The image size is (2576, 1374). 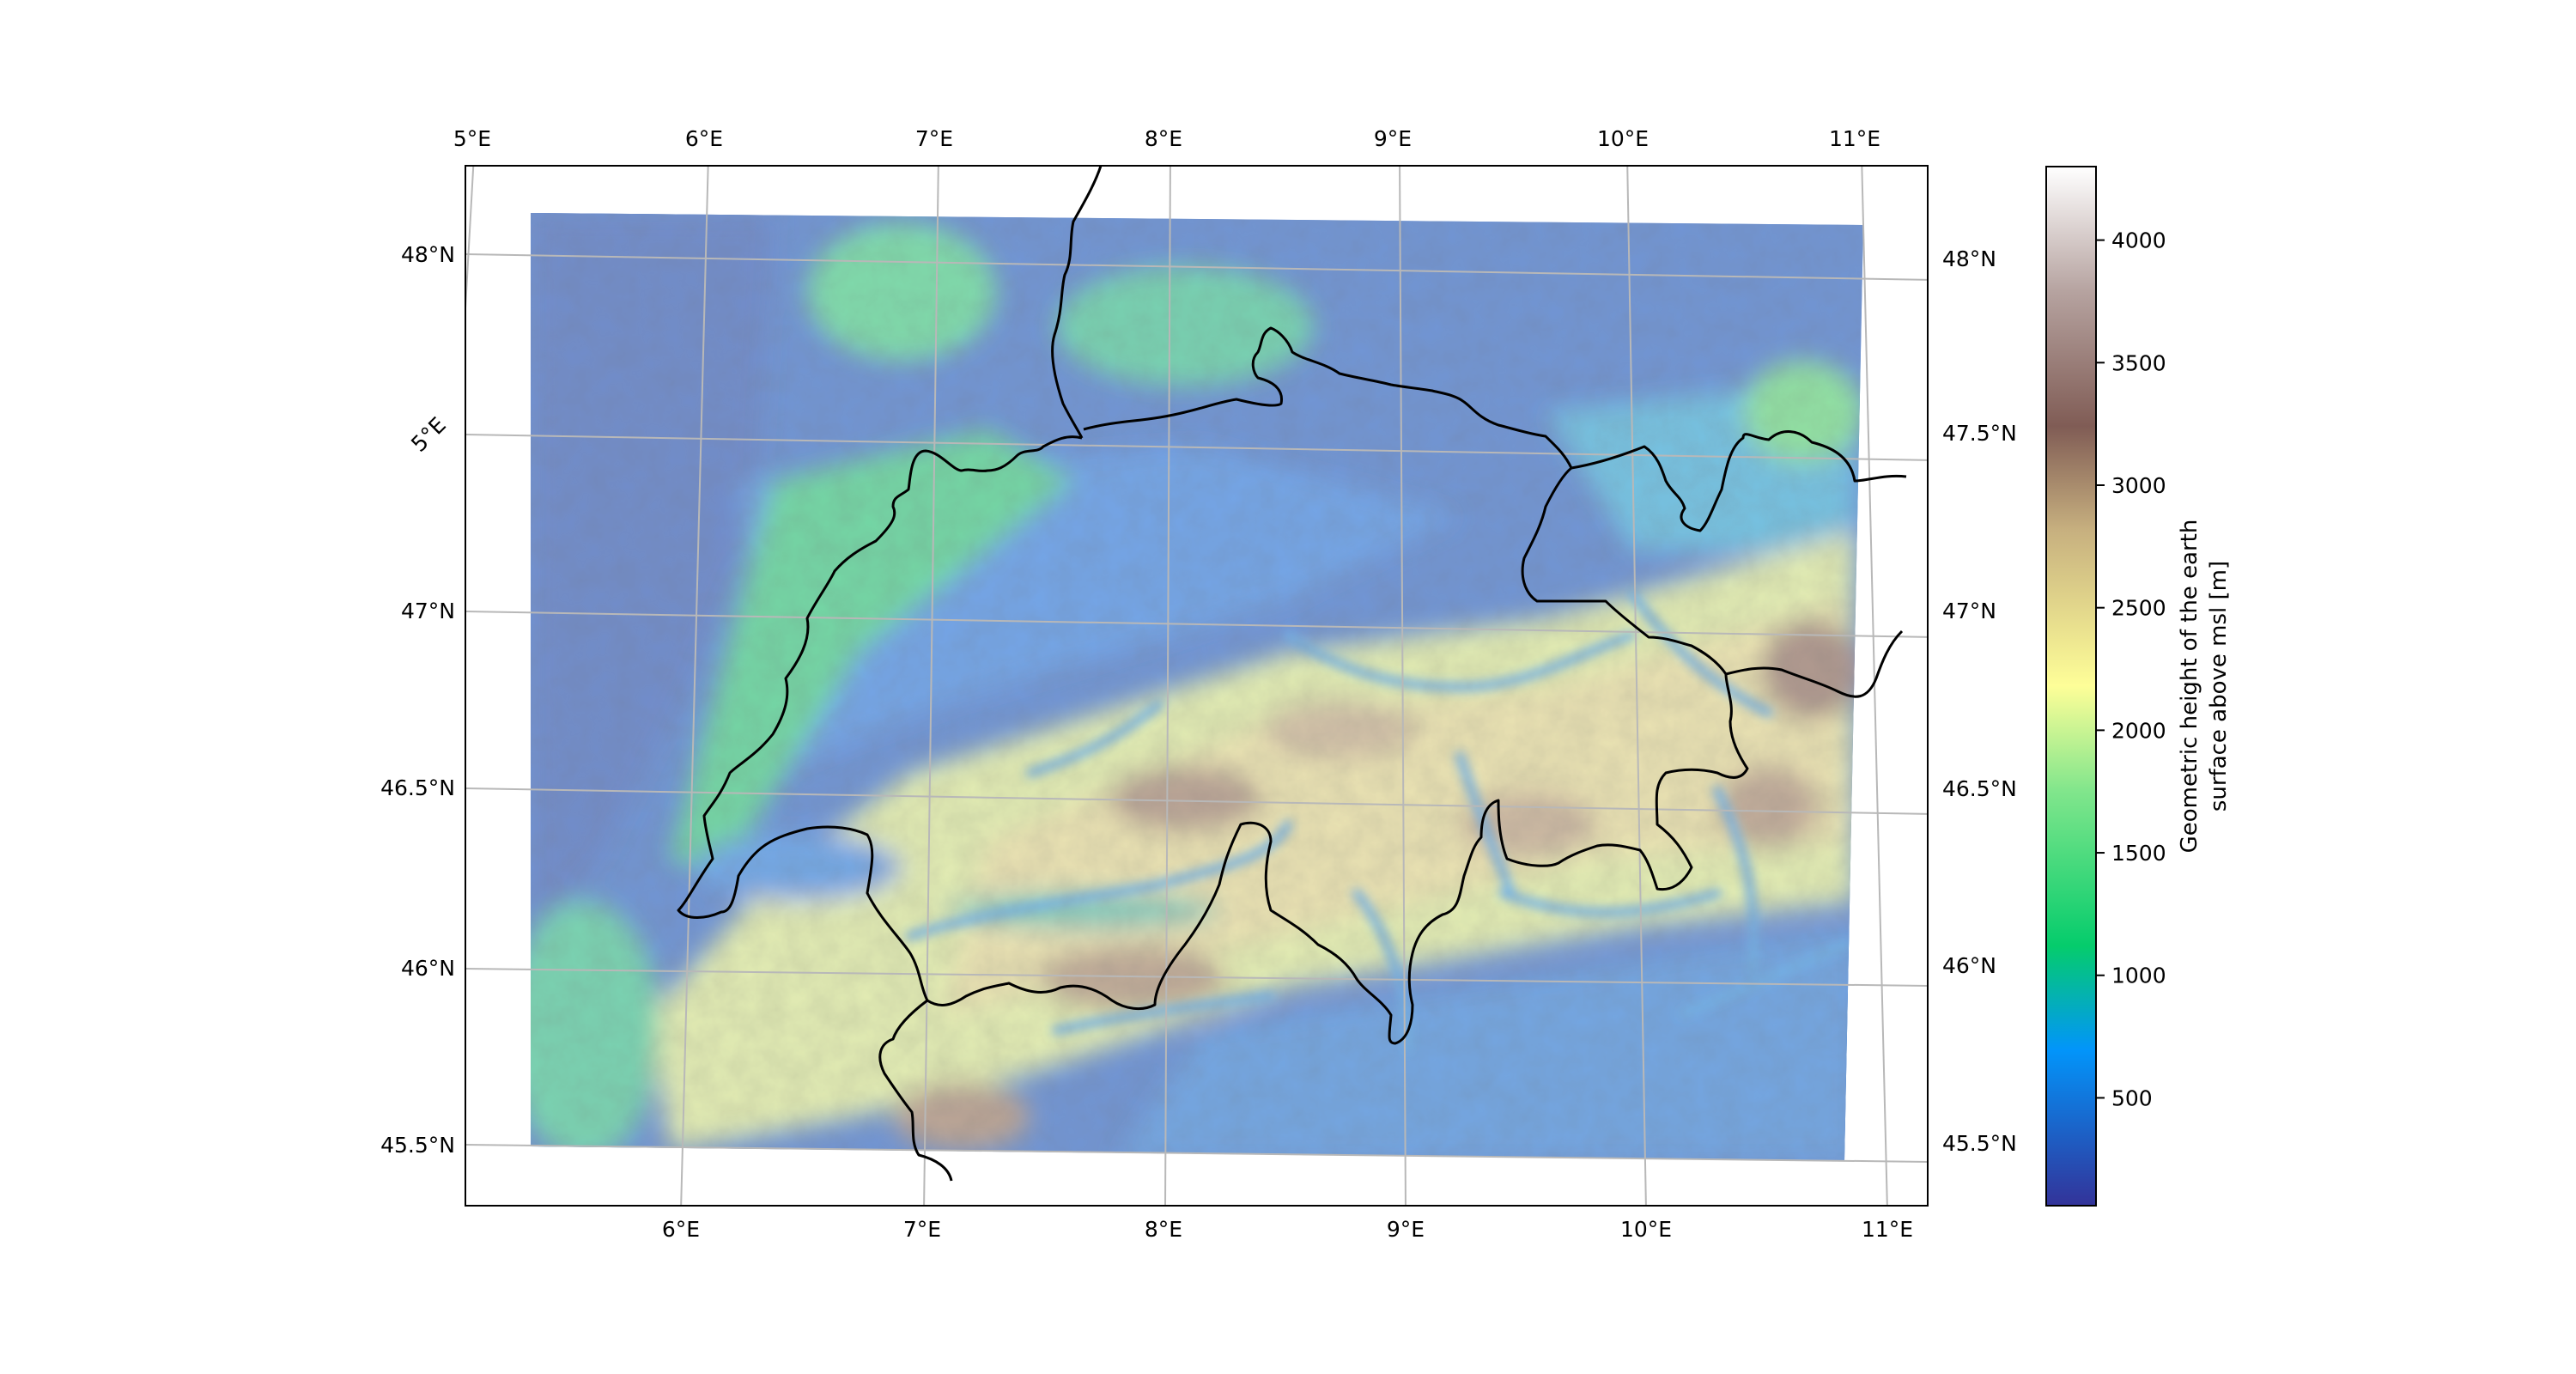 What do you see at coordinates (1980, 433) in the screenshot?
I see `right-lat-label: 47.5°N` at bounding box center [1980, 433].